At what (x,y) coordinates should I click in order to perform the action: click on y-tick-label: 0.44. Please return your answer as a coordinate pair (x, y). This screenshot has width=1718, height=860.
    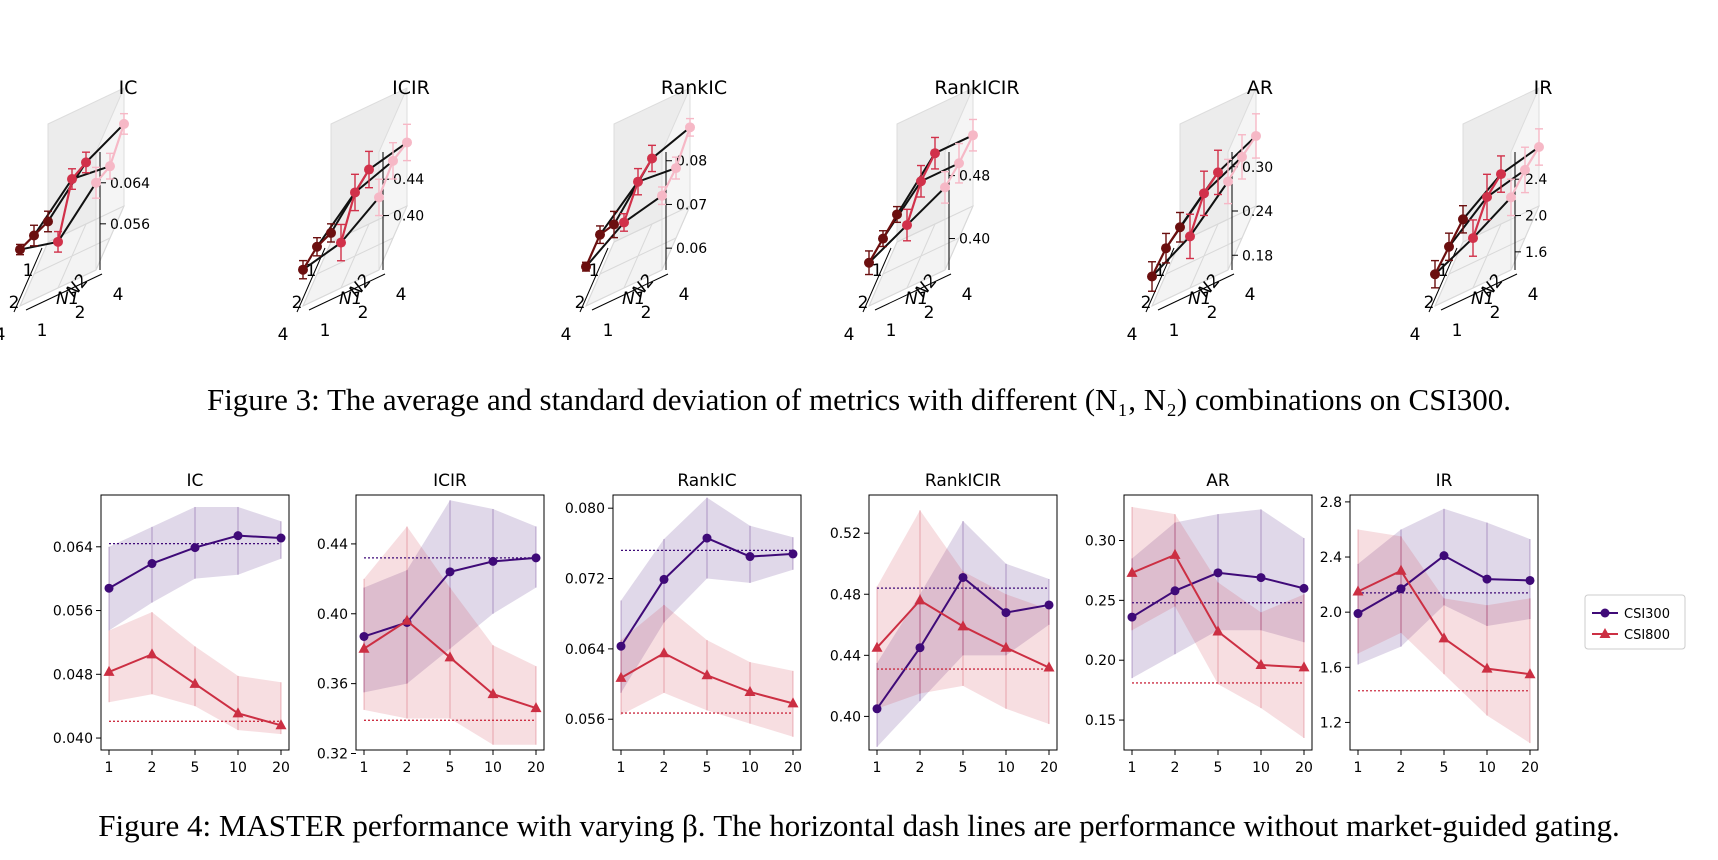
    Looking at the image, I should click on (332, 545).